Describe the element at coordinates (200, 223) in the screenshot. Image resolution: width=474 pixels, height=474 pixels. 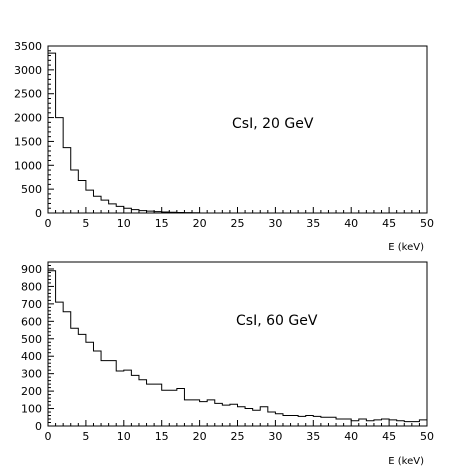
I see `x-tick-label-top: 20` at that location.